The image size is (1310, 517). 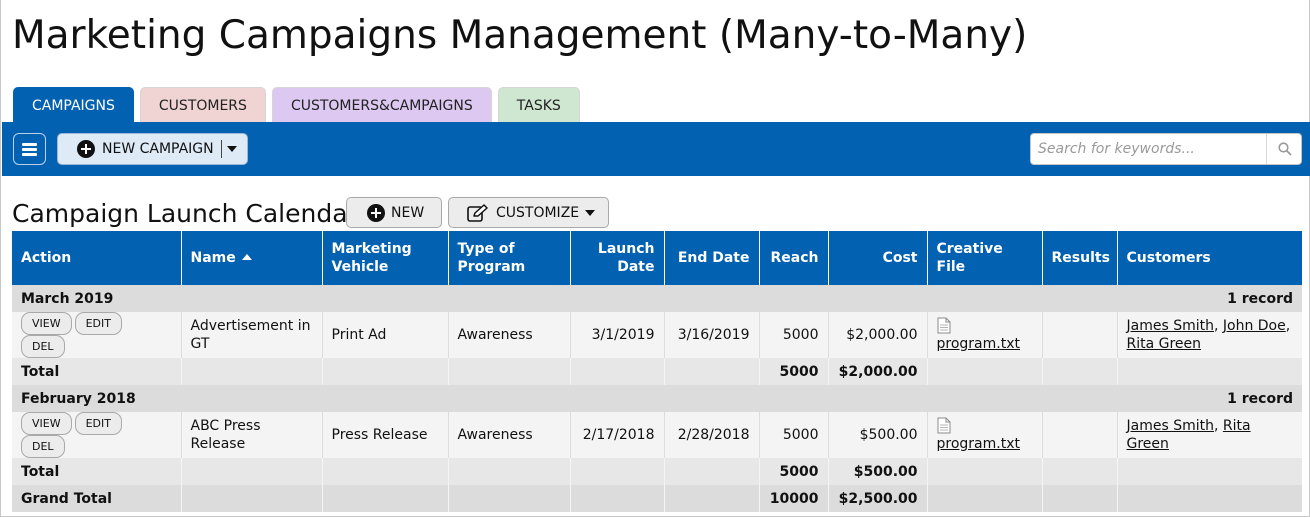 What do you see at coordinates (246, 257) in the screenshot?
I see `sort-ascending-icon` at bounding box center [246, 257].